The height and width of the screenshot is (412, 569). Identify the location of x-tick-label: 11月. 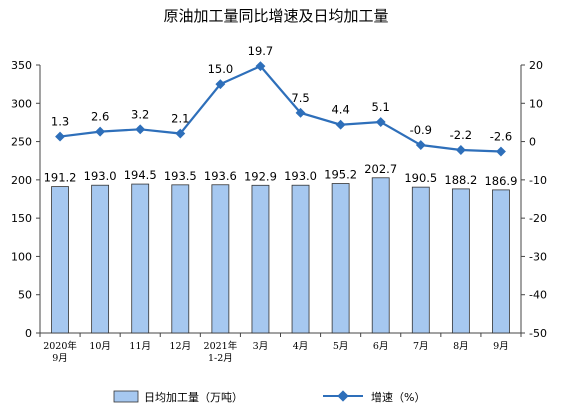
(140, 346).